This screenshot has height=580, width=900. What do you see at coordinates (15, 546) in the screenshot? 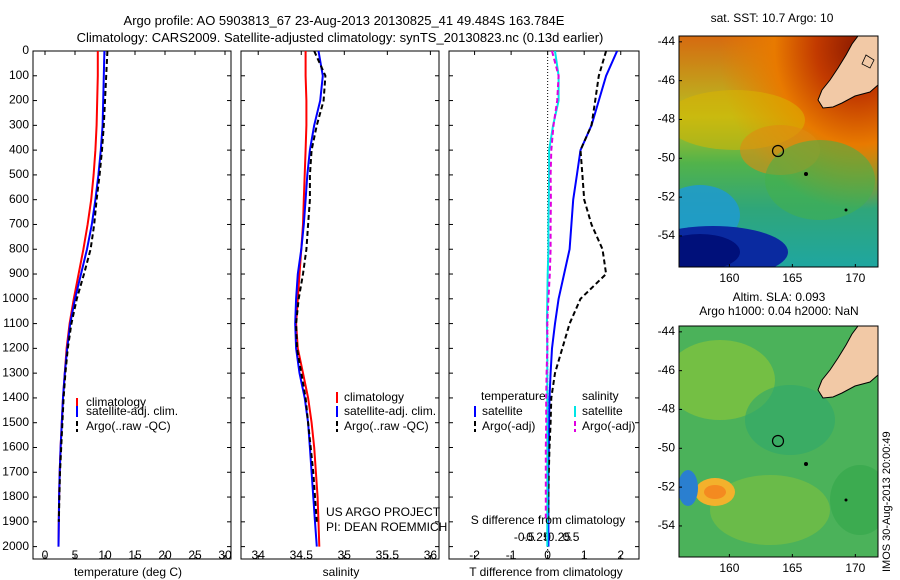
I see `depth-tick-label: 2000` at bounding box center [15, 546].